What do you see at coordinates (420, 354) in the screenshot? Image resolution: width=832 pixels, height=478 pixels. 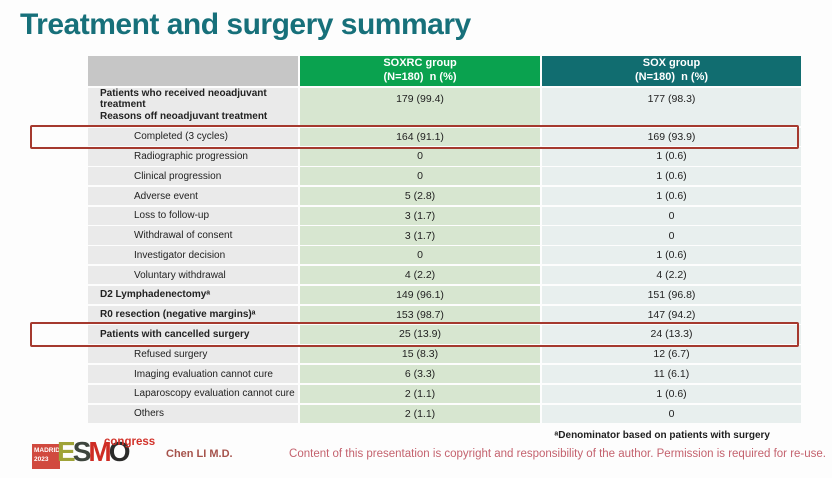 I see `soxrc-value: 15 (8.3)` at bounding box center [420, 354].